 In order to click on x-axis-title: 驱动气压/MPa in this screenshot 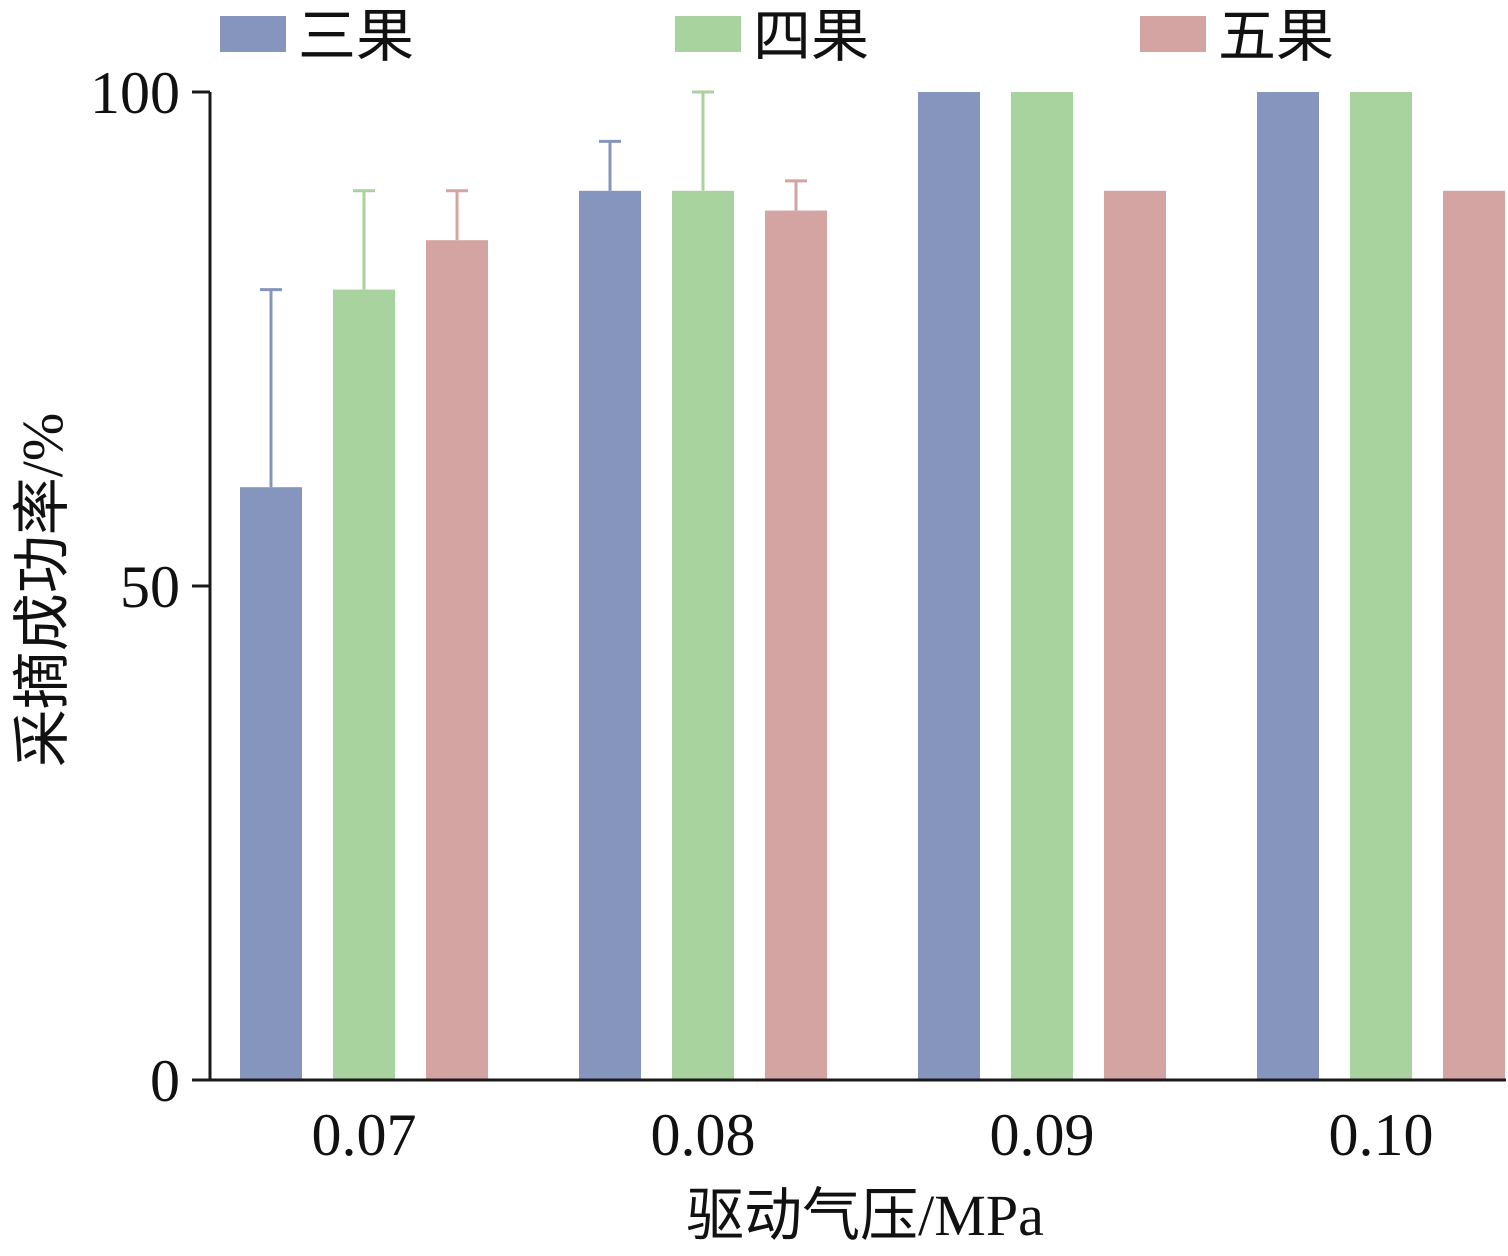, I will do `click(865, 1215)`.